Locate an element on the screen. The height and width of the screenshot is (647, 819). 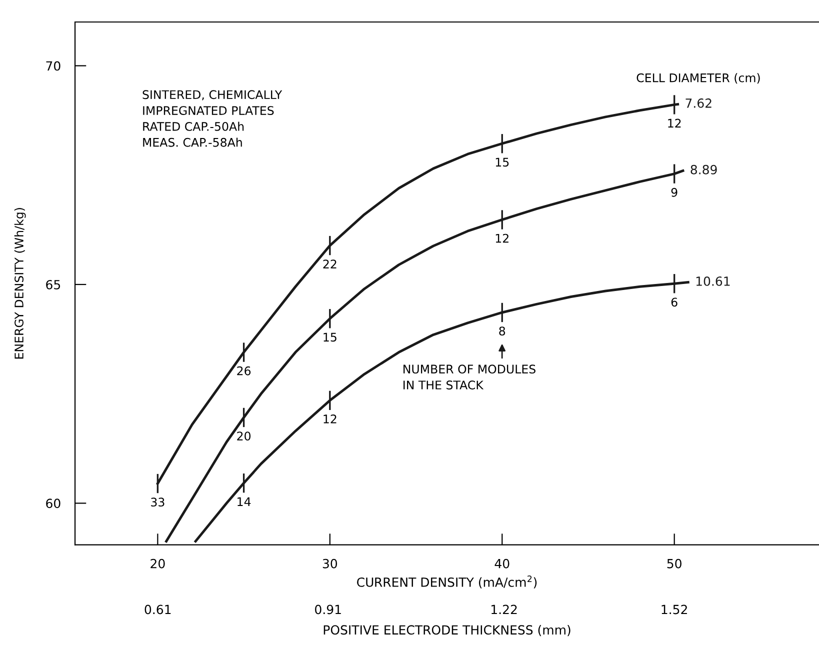
x-axis-title: CURRENT DENSITY (mA/cm$^{2}$) is located at coordinates (447, 581).